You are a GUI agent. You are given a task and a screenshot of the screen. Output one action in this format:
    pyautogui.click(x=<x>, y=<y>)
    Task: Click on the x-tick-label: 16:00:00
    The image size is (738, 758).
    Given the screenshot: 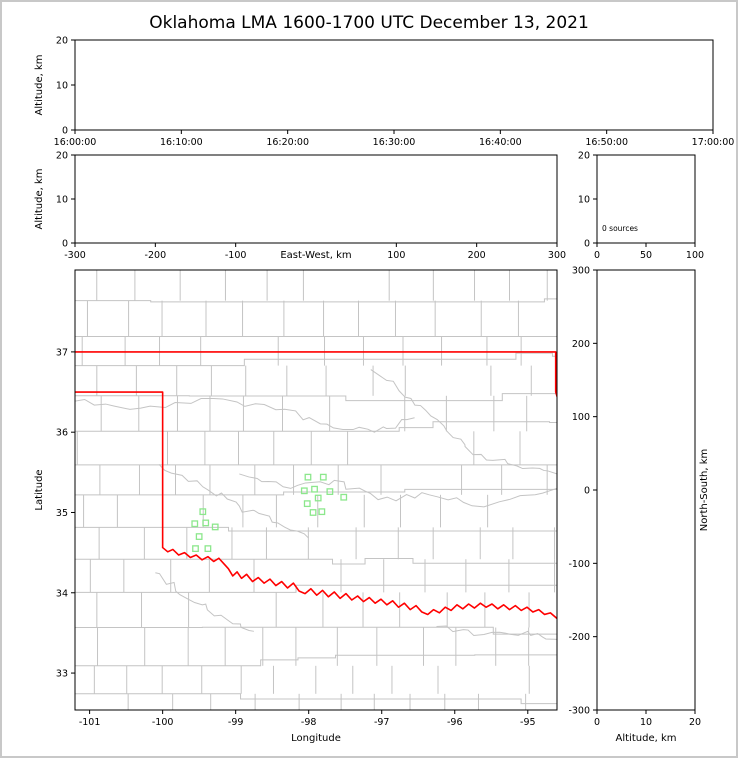 What is the action you would take?
    pyautogui.click(x=75, y=142)
    